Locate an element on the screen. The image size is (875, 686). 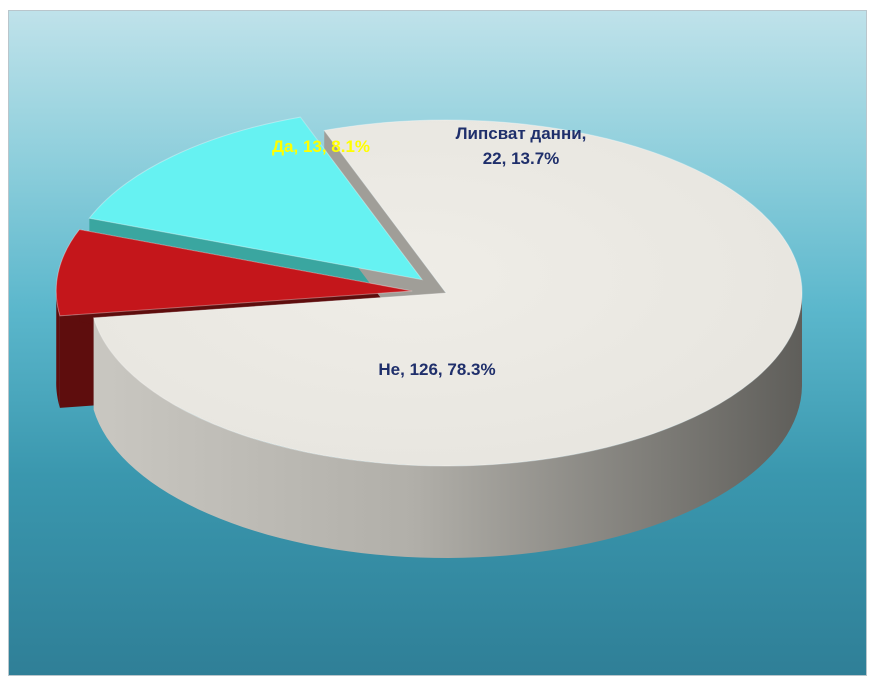
data-label-1: Да, 13, 8.1% is located at coordinates (321, 146).